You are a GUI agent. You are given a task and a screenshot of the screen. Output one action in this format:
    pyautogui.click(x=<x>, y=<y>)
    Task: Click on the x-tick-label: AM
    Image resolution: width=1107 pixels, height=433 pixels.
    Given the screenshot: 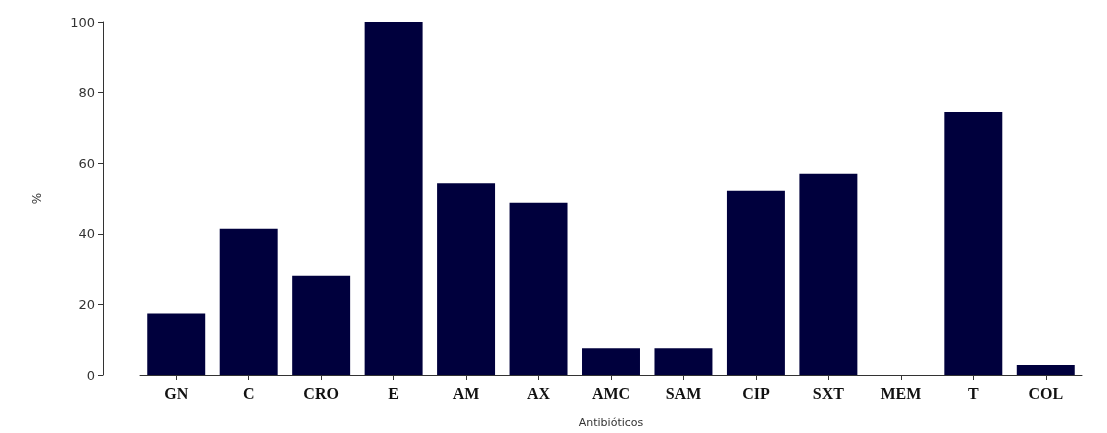 What is the action you would take?
    pyautogui.click(x=466, y=393)
    